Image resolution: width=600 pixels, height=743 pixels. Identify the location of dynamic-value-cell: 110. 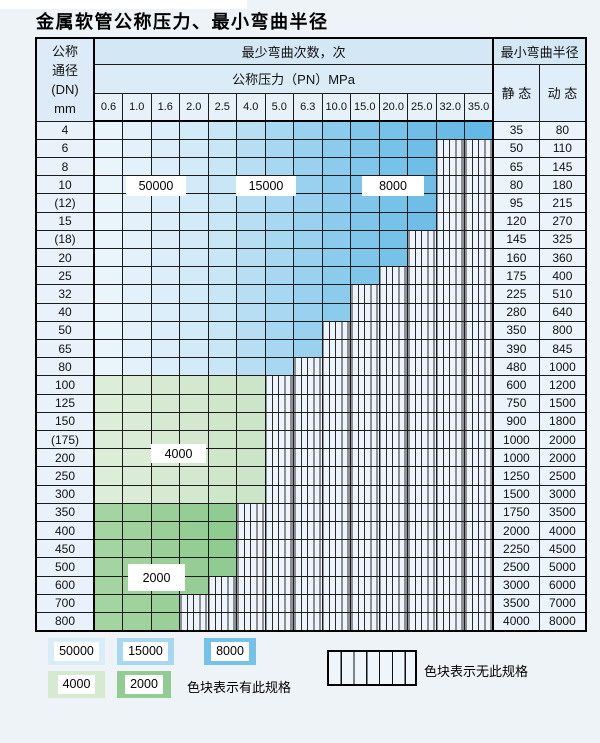
(562, 148).